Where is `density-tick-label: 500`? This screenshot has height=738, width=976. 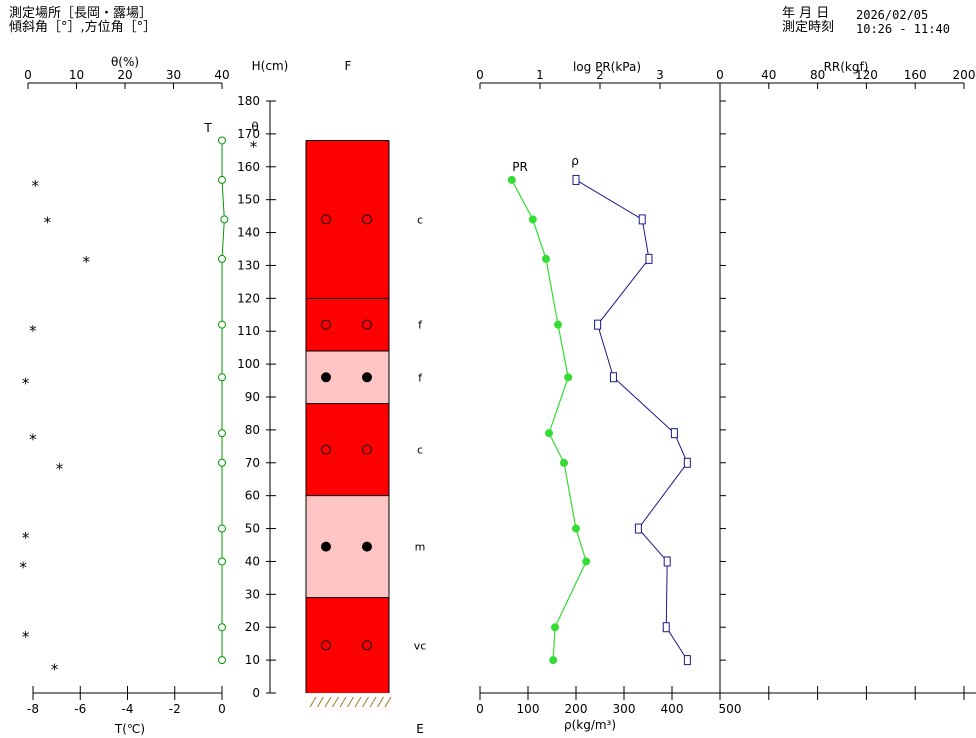
density-tick-label: 500 is located at coordinates (730, 709).